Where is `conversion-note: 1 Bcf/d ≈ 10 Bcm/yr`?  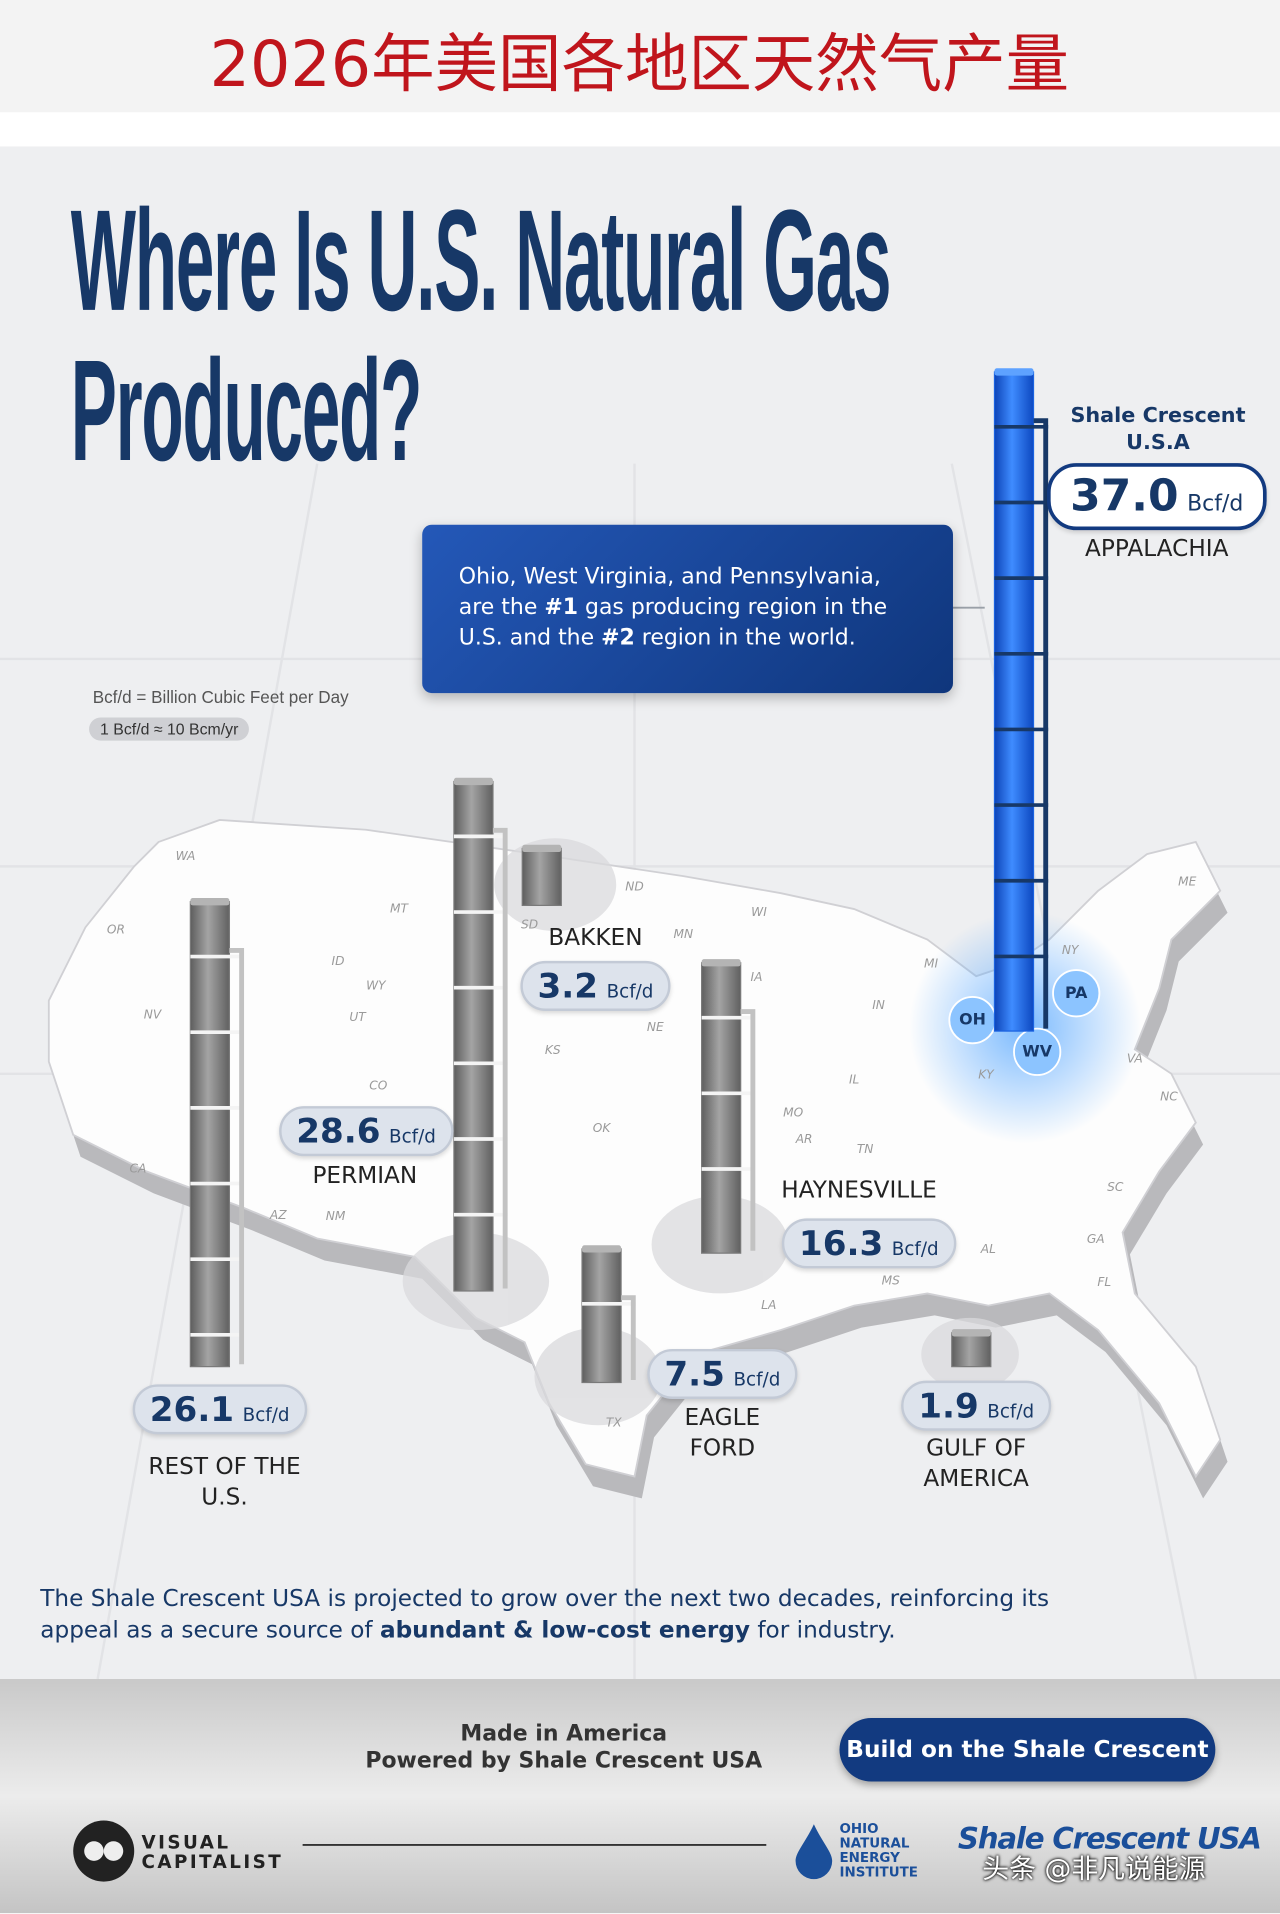
conversion-note: 1 Bcf/d ≈ 10 Bcm/yr is located at coordinates (169, 729).